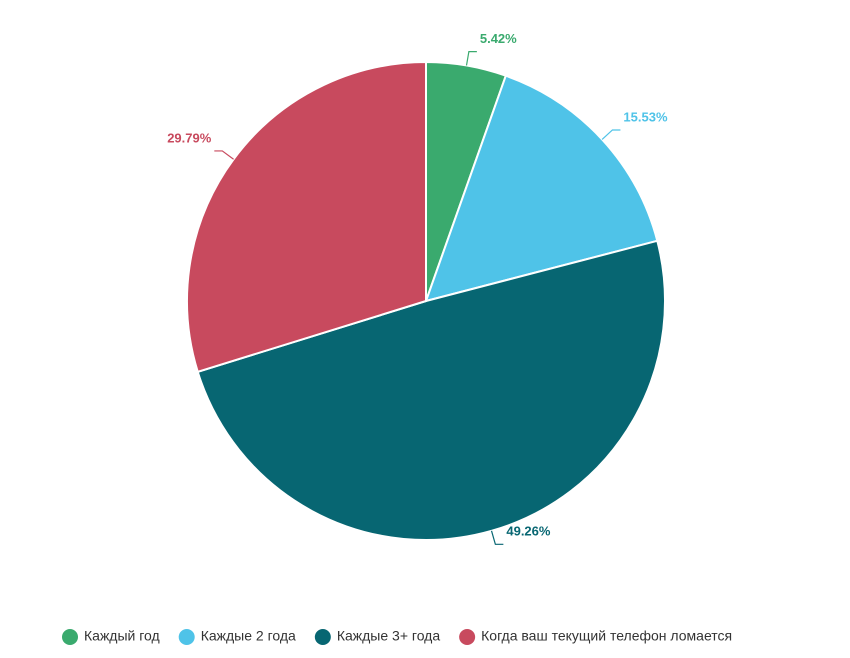 The image size is (850, 658). I want to click on value-label: 15.53%, so click(645, 116).